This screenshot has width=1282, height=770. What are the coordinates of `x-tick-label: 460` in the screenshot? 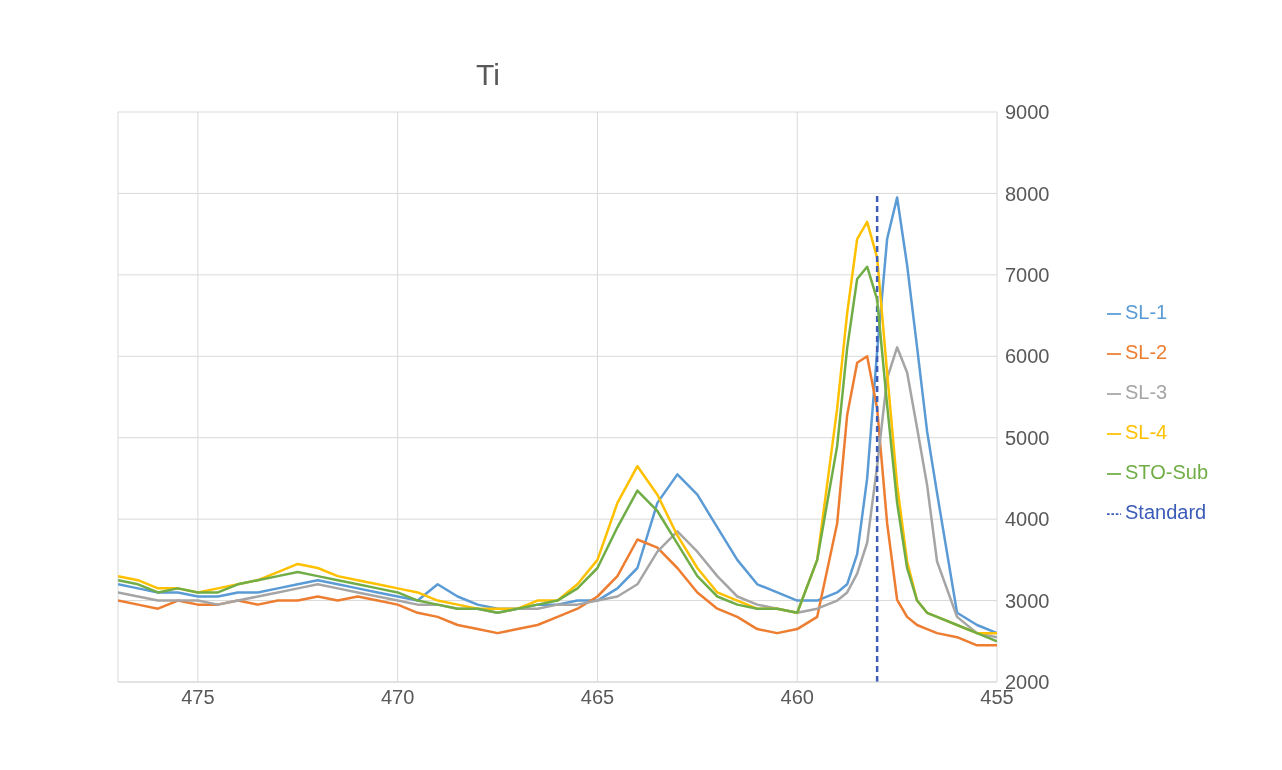 It's located at (797, 697).